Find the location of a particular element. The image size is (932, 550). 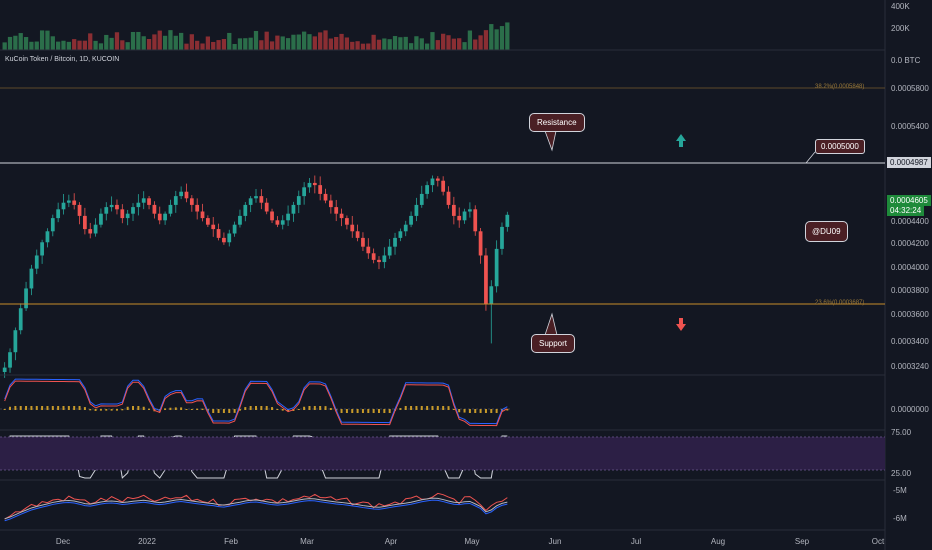

price-axis-label: 0.0005800 is located at coordinates (910, 88).